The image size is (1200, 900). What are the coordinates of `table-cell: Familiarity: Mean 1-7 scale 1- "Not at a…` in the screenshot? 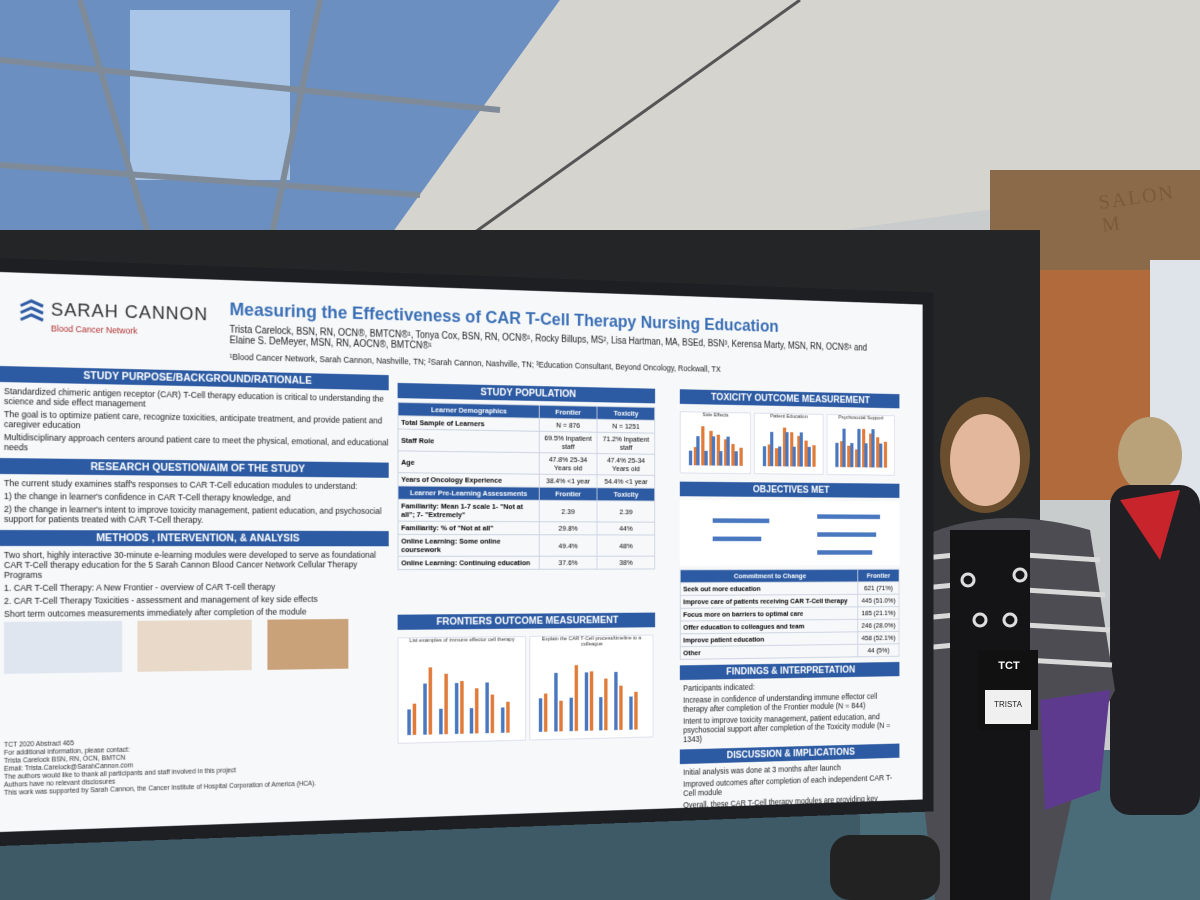 It's located at (468, 510).